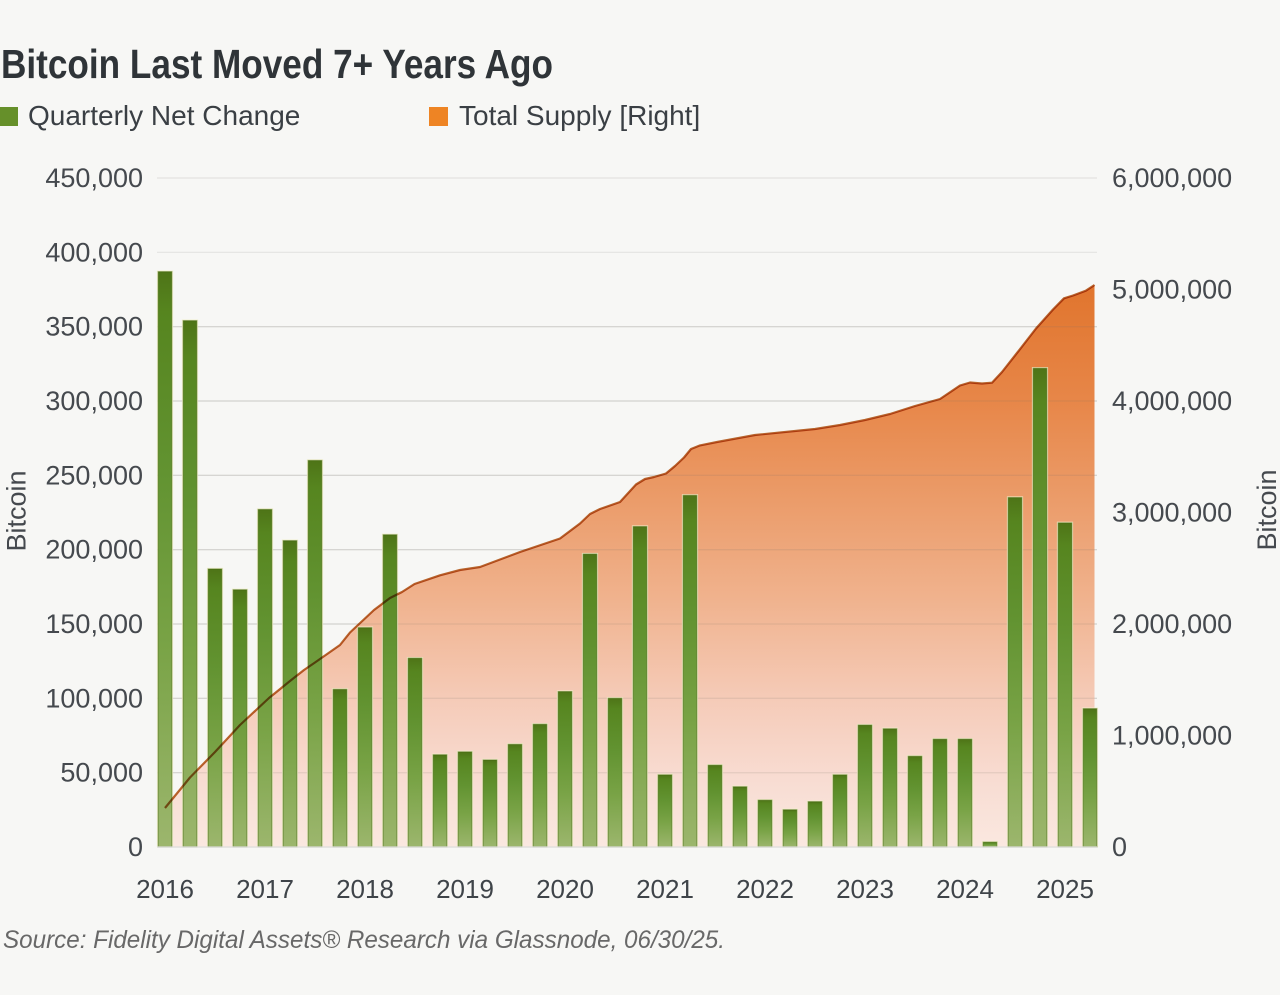  I want to click on svg-text: 2016, so click(165, 889).